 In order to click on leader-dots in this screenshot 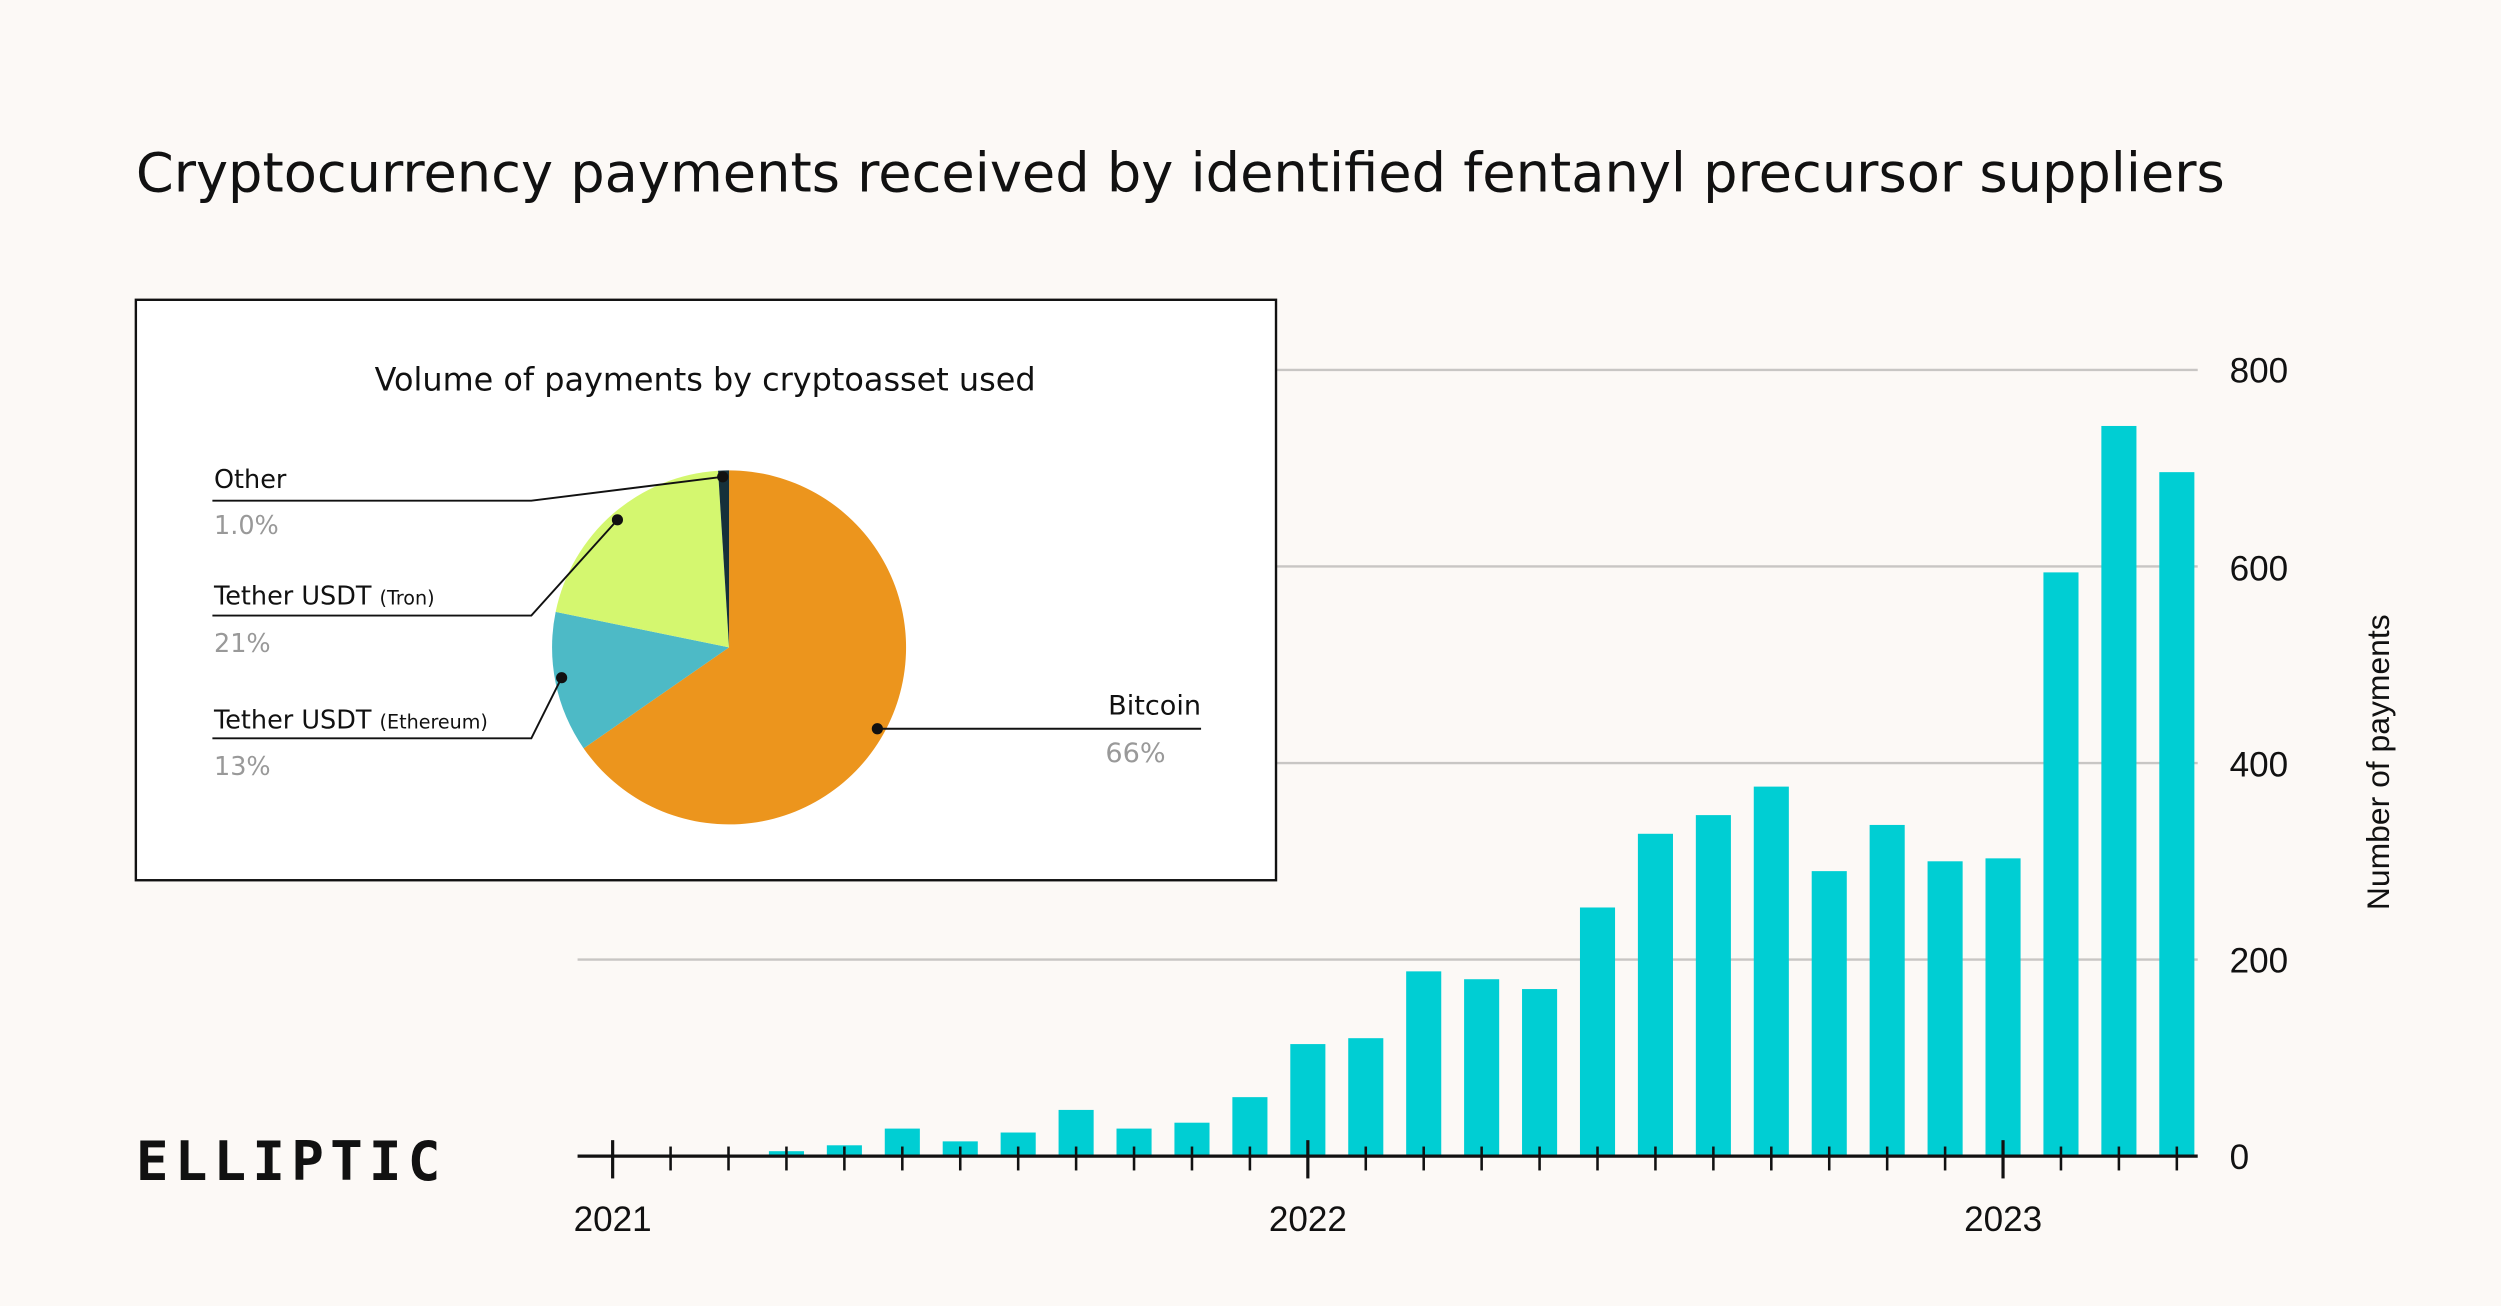, I will do `click(719, 603)`.